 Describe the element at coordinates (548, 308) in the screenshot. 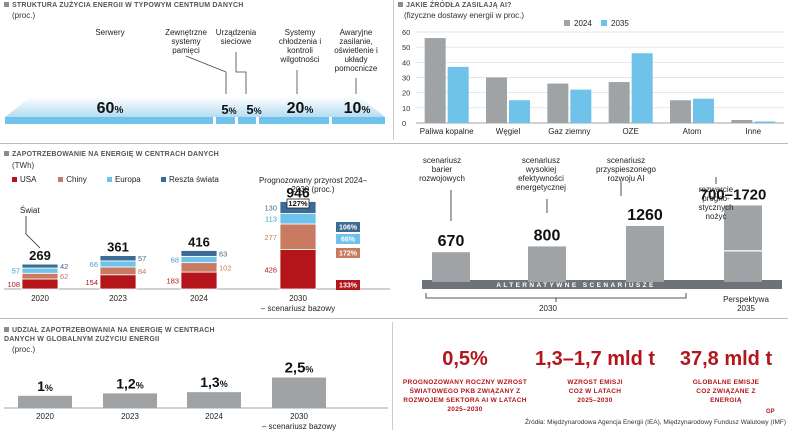

I see `x-label-2030: 2030` at that location.